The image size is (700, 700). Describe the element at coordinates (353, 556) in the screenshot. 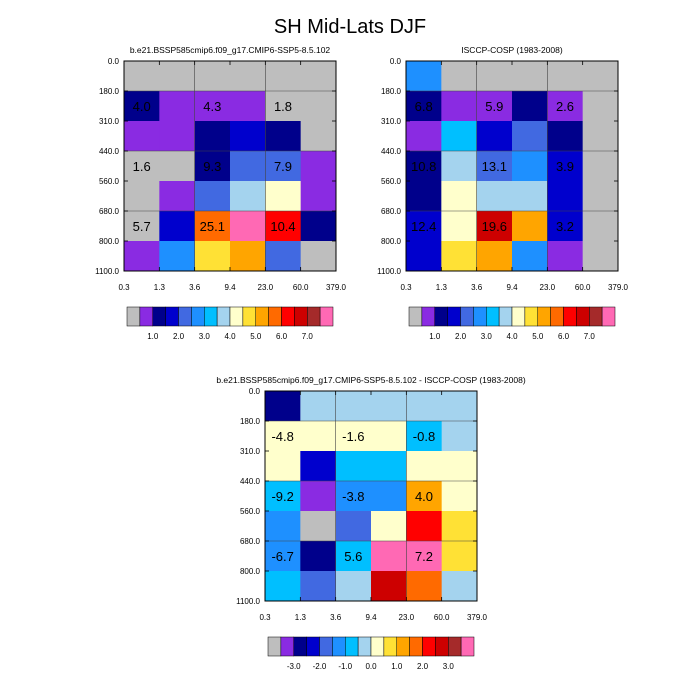

I see `cell-value-label: 5.6` at that location.